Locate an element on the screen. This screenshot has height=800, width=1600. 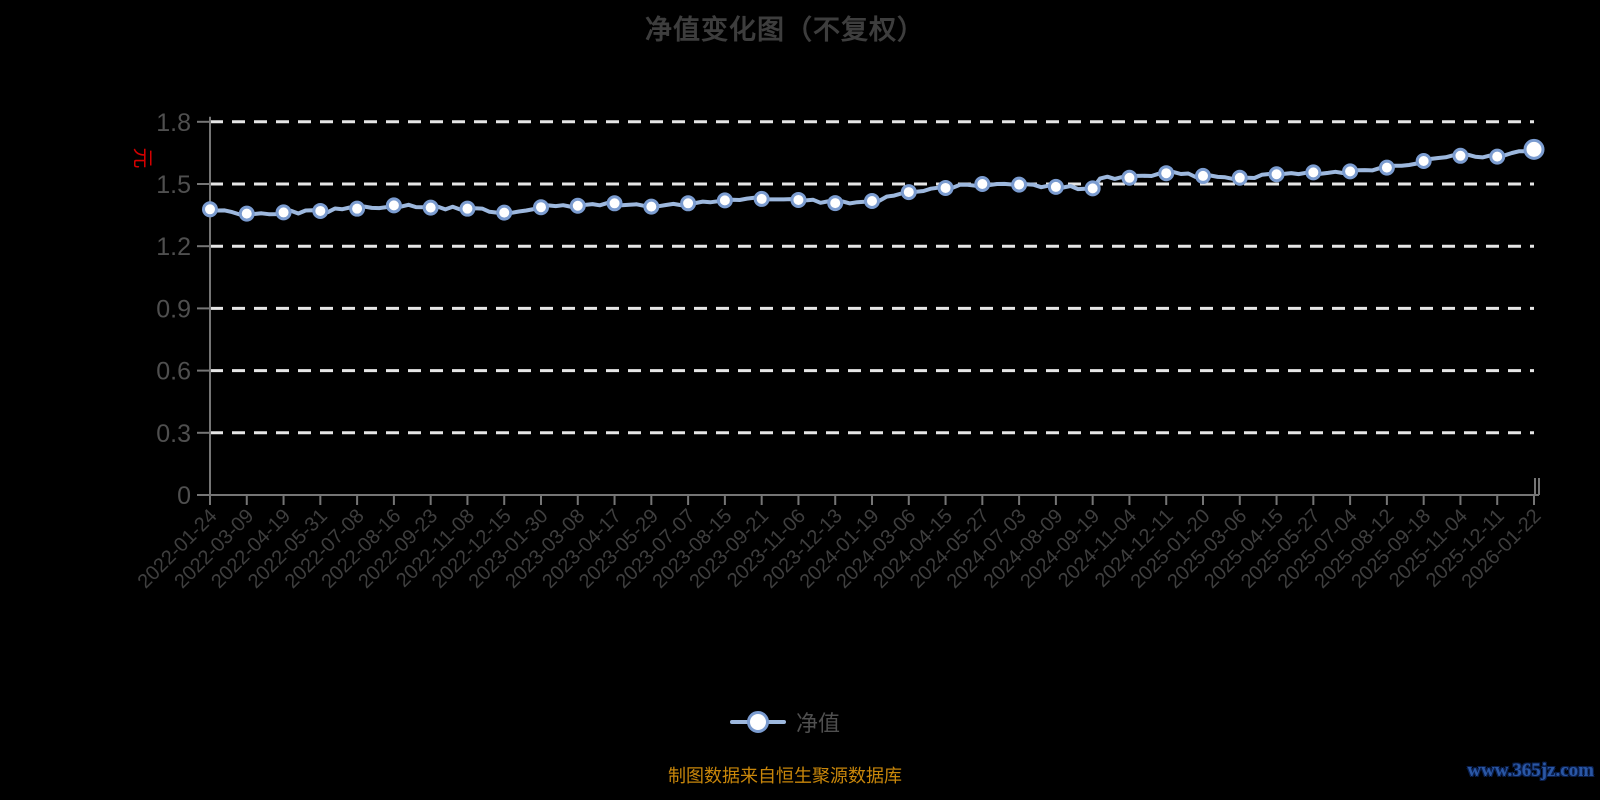
y-axis-label: 0.9 is located at coordinates (173, 309).